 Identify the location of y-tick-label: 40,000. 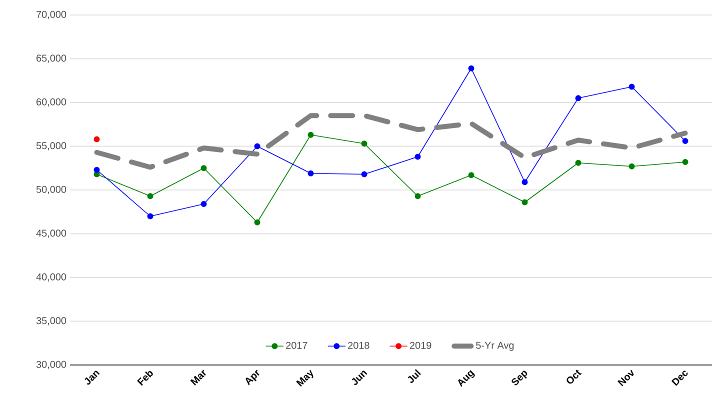
(51, 277).